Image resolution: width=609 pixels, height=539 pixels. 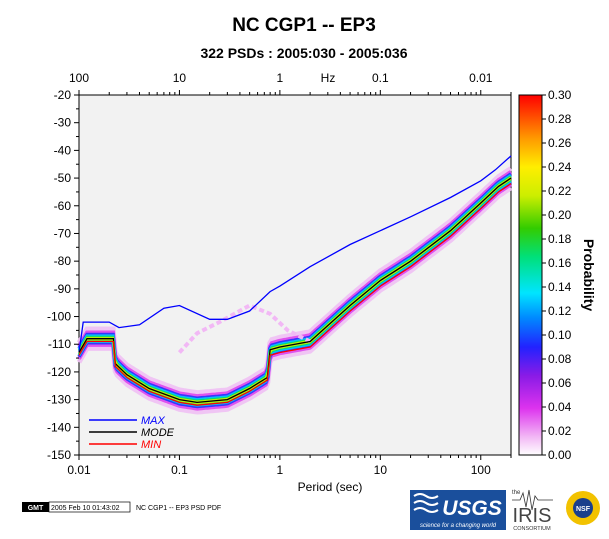 What do you see at coordinates (560, 263) in the screenshot?
I see `colorbar-tick-label: 0.16` at bounding box center [560, 263].